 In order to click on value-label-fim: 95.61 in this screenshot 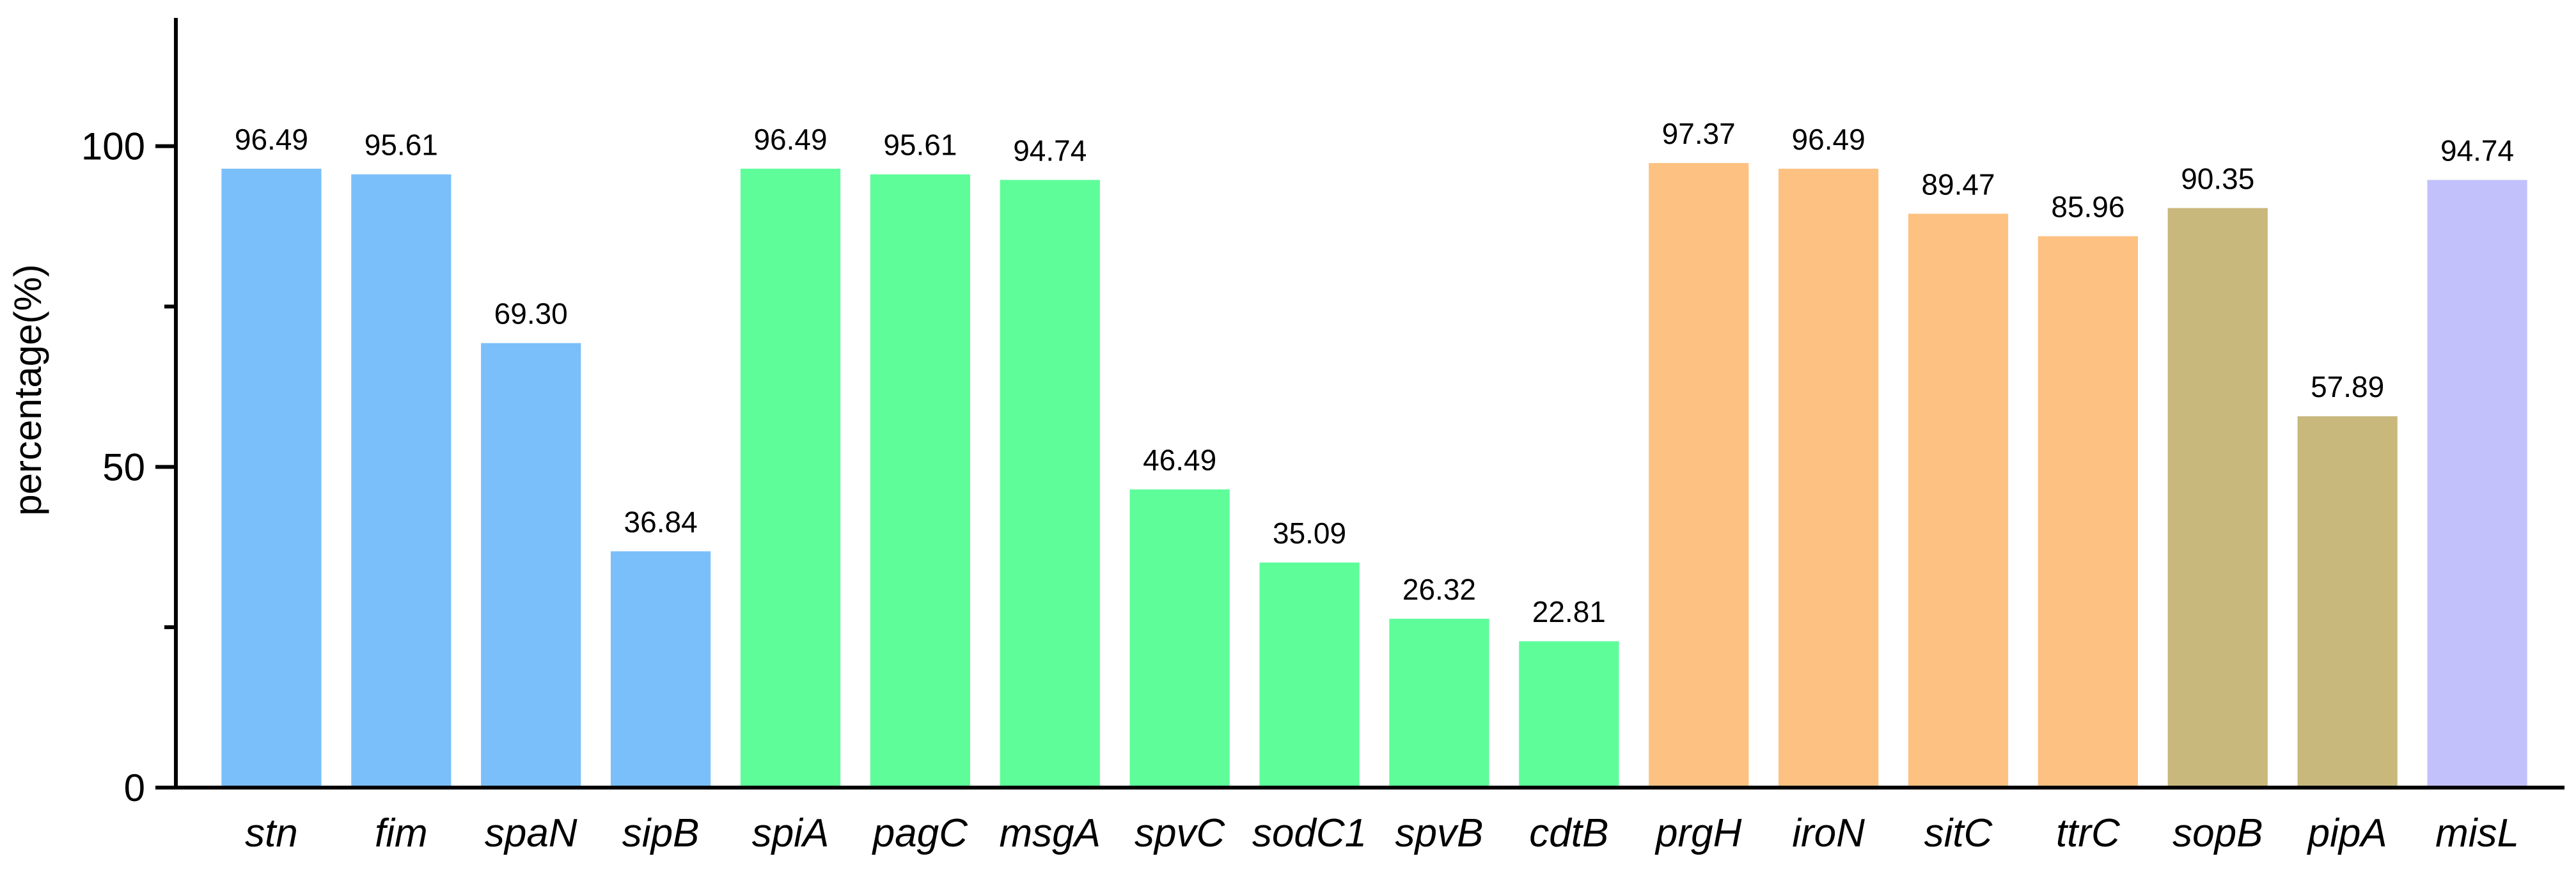, I will do `click(401, 145)`.